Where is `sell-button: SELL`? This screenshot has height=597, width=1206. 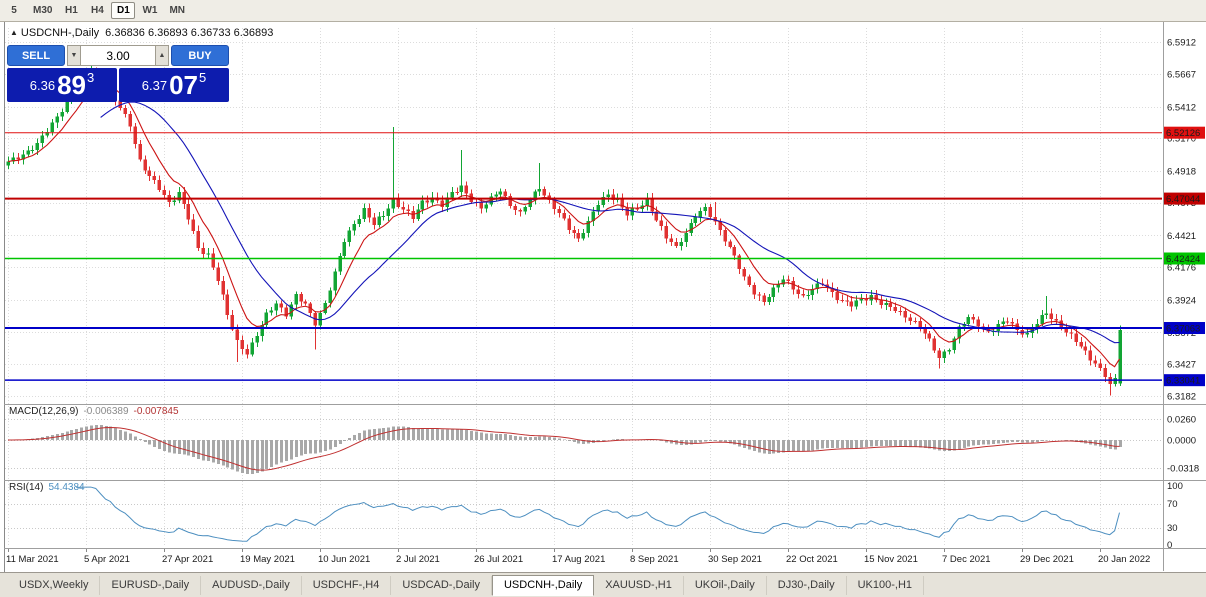
sell-button: SELL is located at coordinates (36, 55).